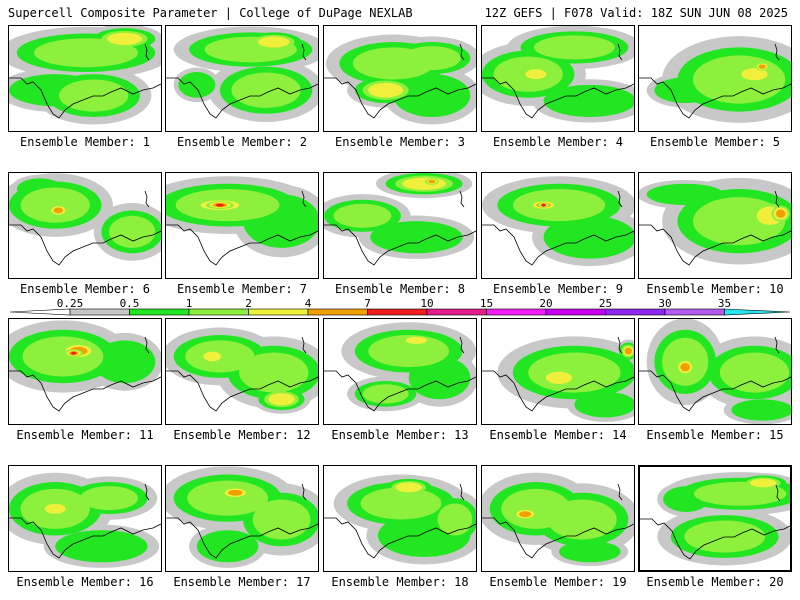 Image resolution: width=800 pixels, height=600 pixels. Describe the element at coordinates (85, 289) in the screenshot. I see `member-label: Ensemble Member: 6` at that location.